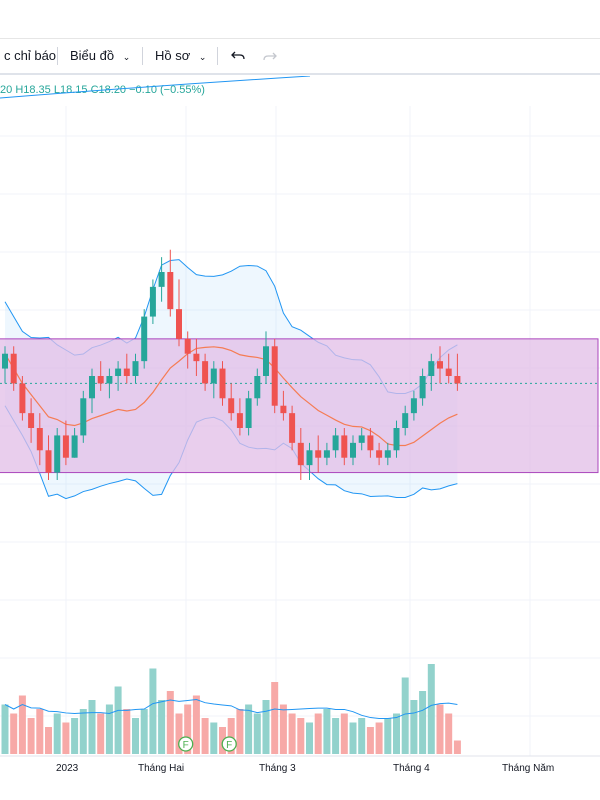 This screenshot has width=600, height=800. I want to click on chart-toolbar: c chỉ báo Biểu đồ ⌄ Hồ sơ ⌄, so click(300, 57).